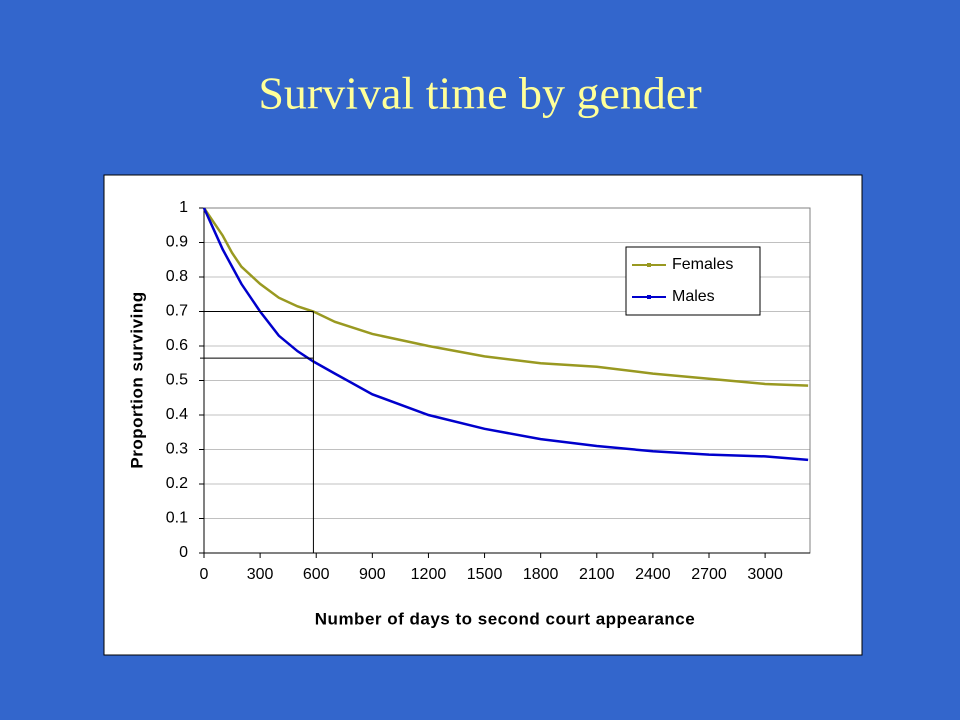 The image size is (960, 720). I want to click on y-tick-label: 0.8, so click(177, 276).